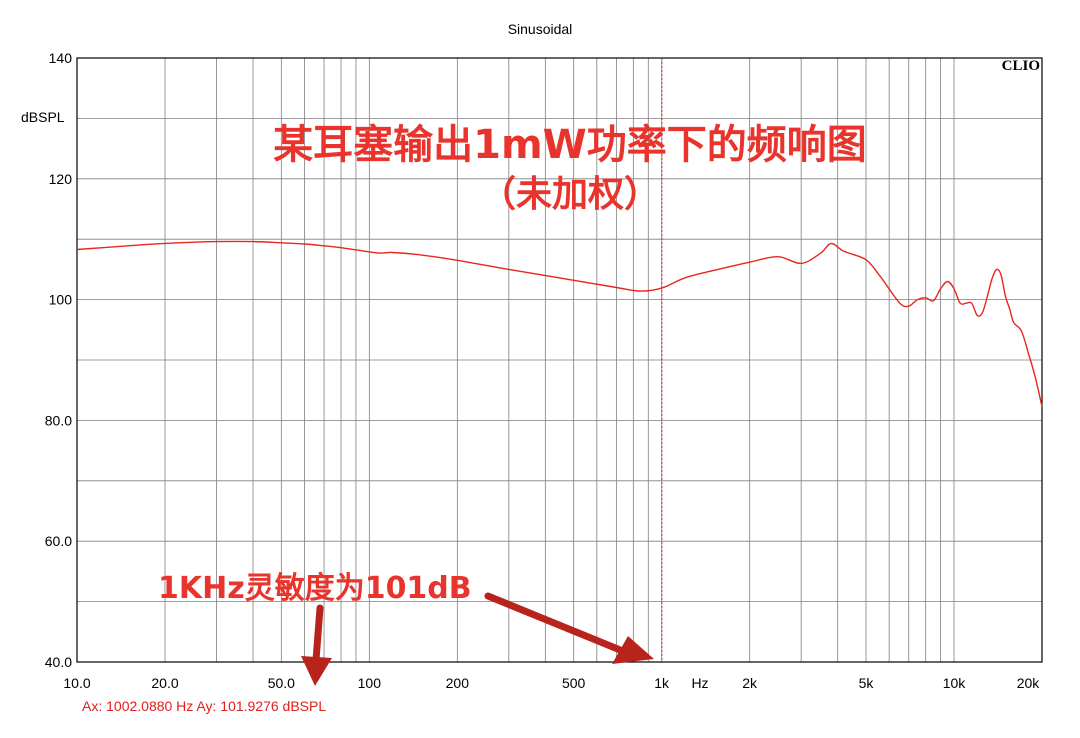 The height and width of the screenshot is (738, 1080). Describe the element at coordinates (1029, 683) in the screenshot. I see `x-tick-label: 20k` at that location.